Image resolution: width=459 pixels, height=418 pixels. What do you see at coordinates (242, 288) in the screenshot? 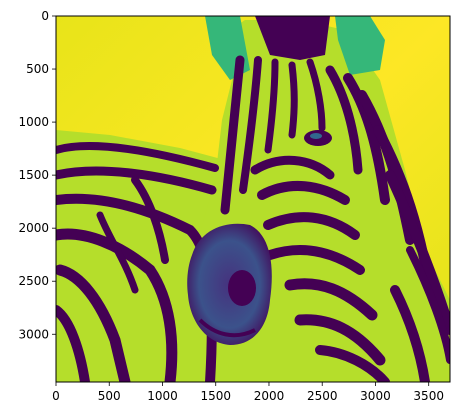
I see `zebra-nostril` at bounding box center [242, 288].